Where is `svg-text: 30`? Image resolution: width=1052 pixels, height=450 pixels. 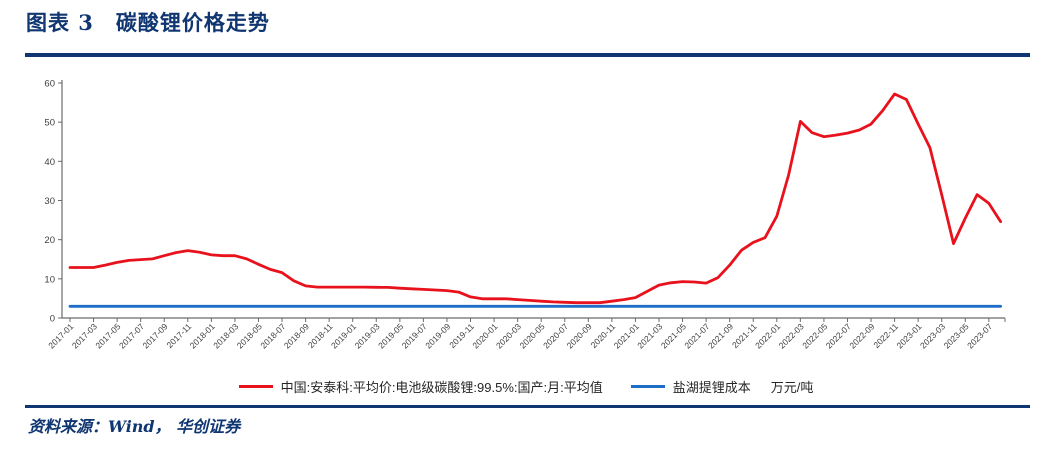 svg-text: 30 is located at coordinates (49, 201).